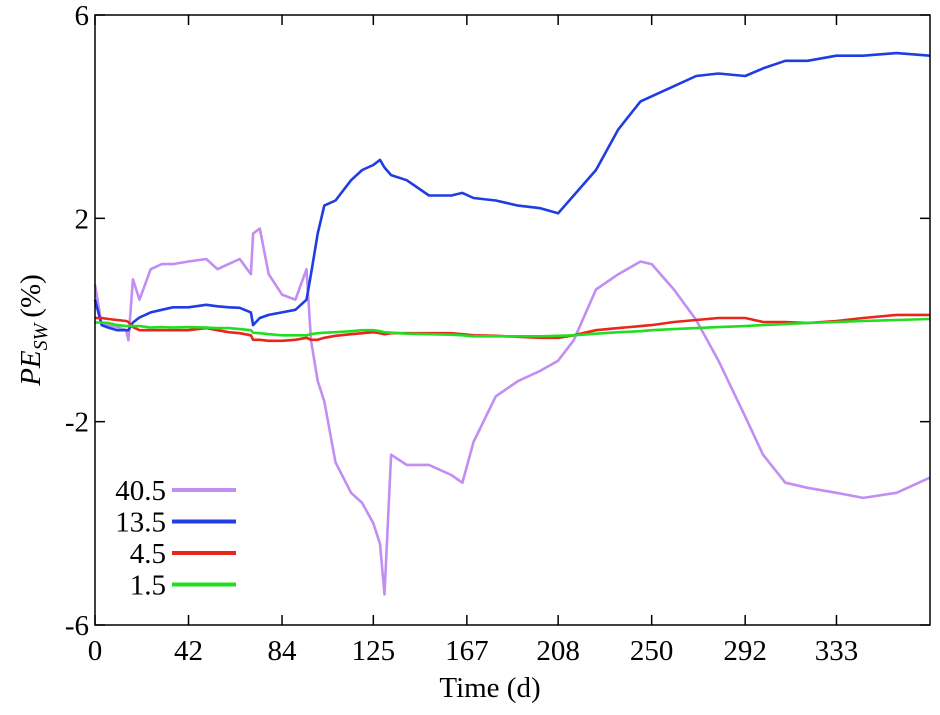 Image resolution: width=940 pixels, height=715 pixels. I want to click on y-tick-label: 6, so click(82, 16).